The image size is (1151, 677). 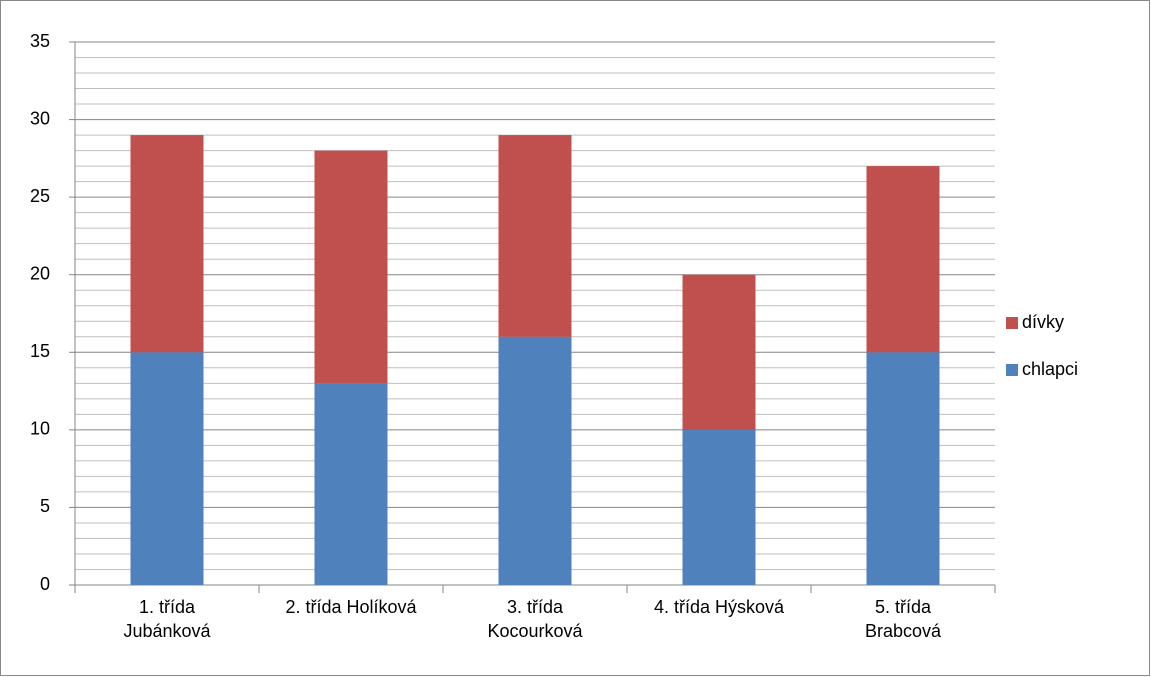 What do you see at coordinates (1043, 322) in the screenshot?
I see `legend-label: dívky` at bounding box center [1043, 322].